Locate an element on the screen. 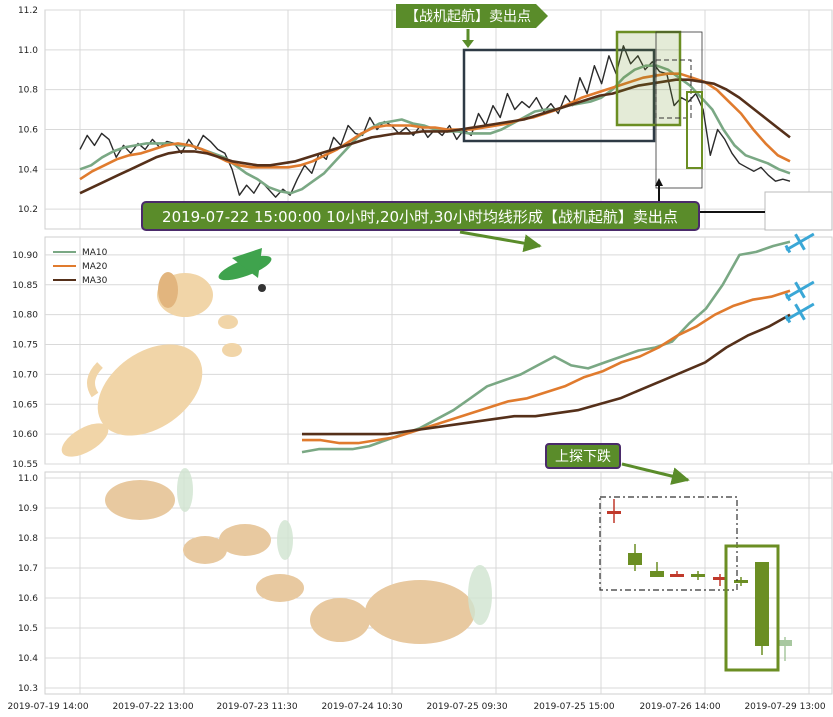 This screenshot has height=717, width=833. y-tick-label: 10.3 is located at coordinates (28, 689).